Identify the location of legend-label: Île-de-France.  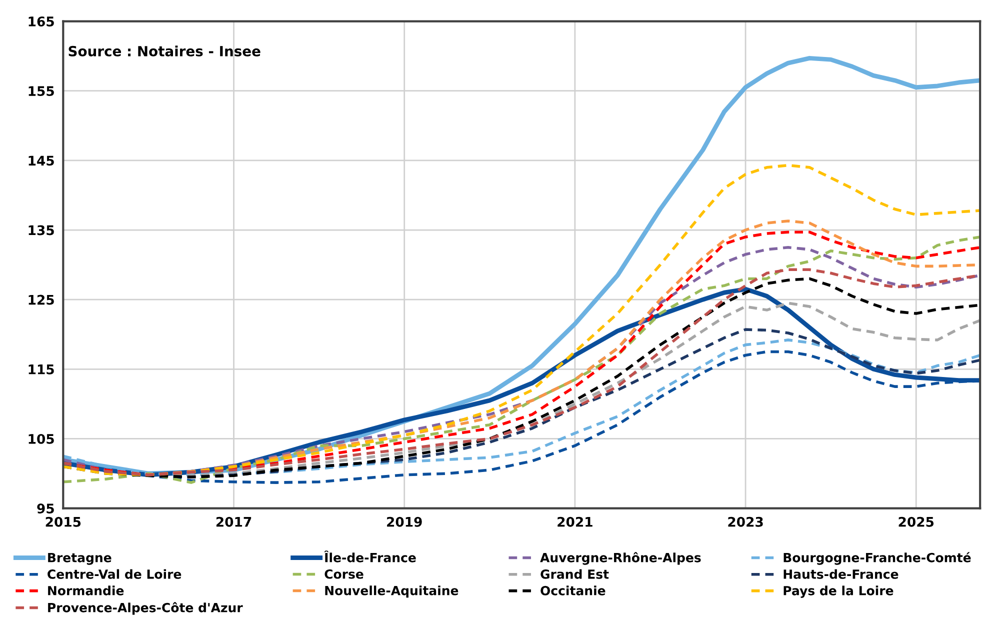
(370, 556).